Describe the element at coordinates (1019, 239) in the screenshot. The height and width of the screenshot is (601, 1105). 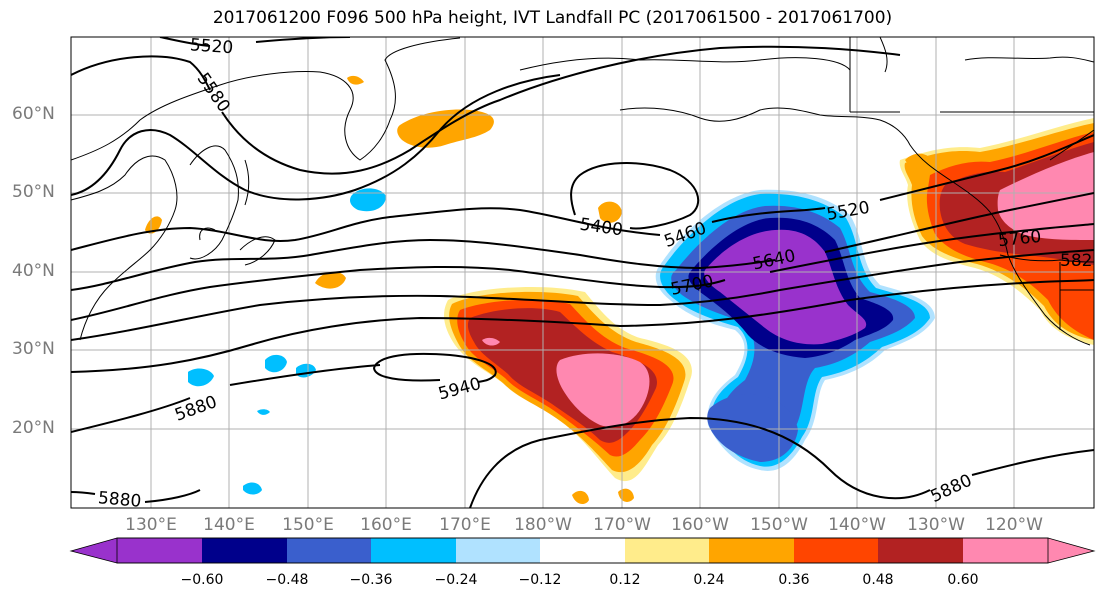
I see `contour-label: 5760` at that location.